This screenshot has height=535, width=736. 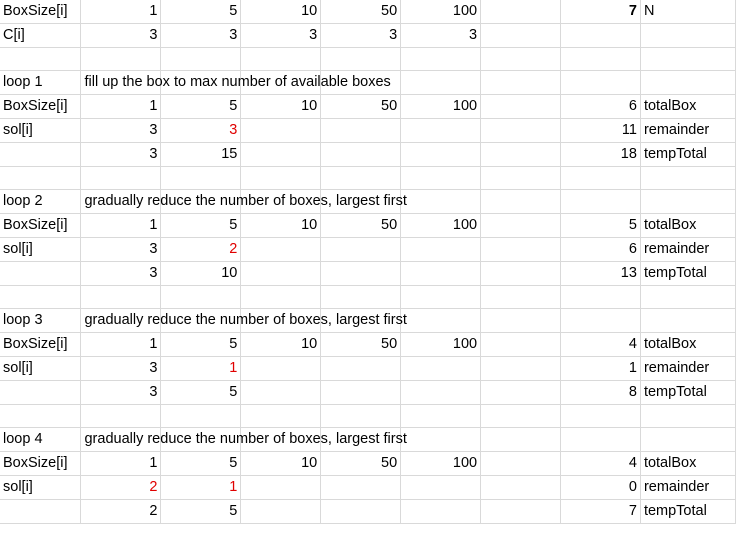 What do you see at coordinates (41, 320) in the screenshot?
I see `cell: loop 3` at bounding box center [41, 320].